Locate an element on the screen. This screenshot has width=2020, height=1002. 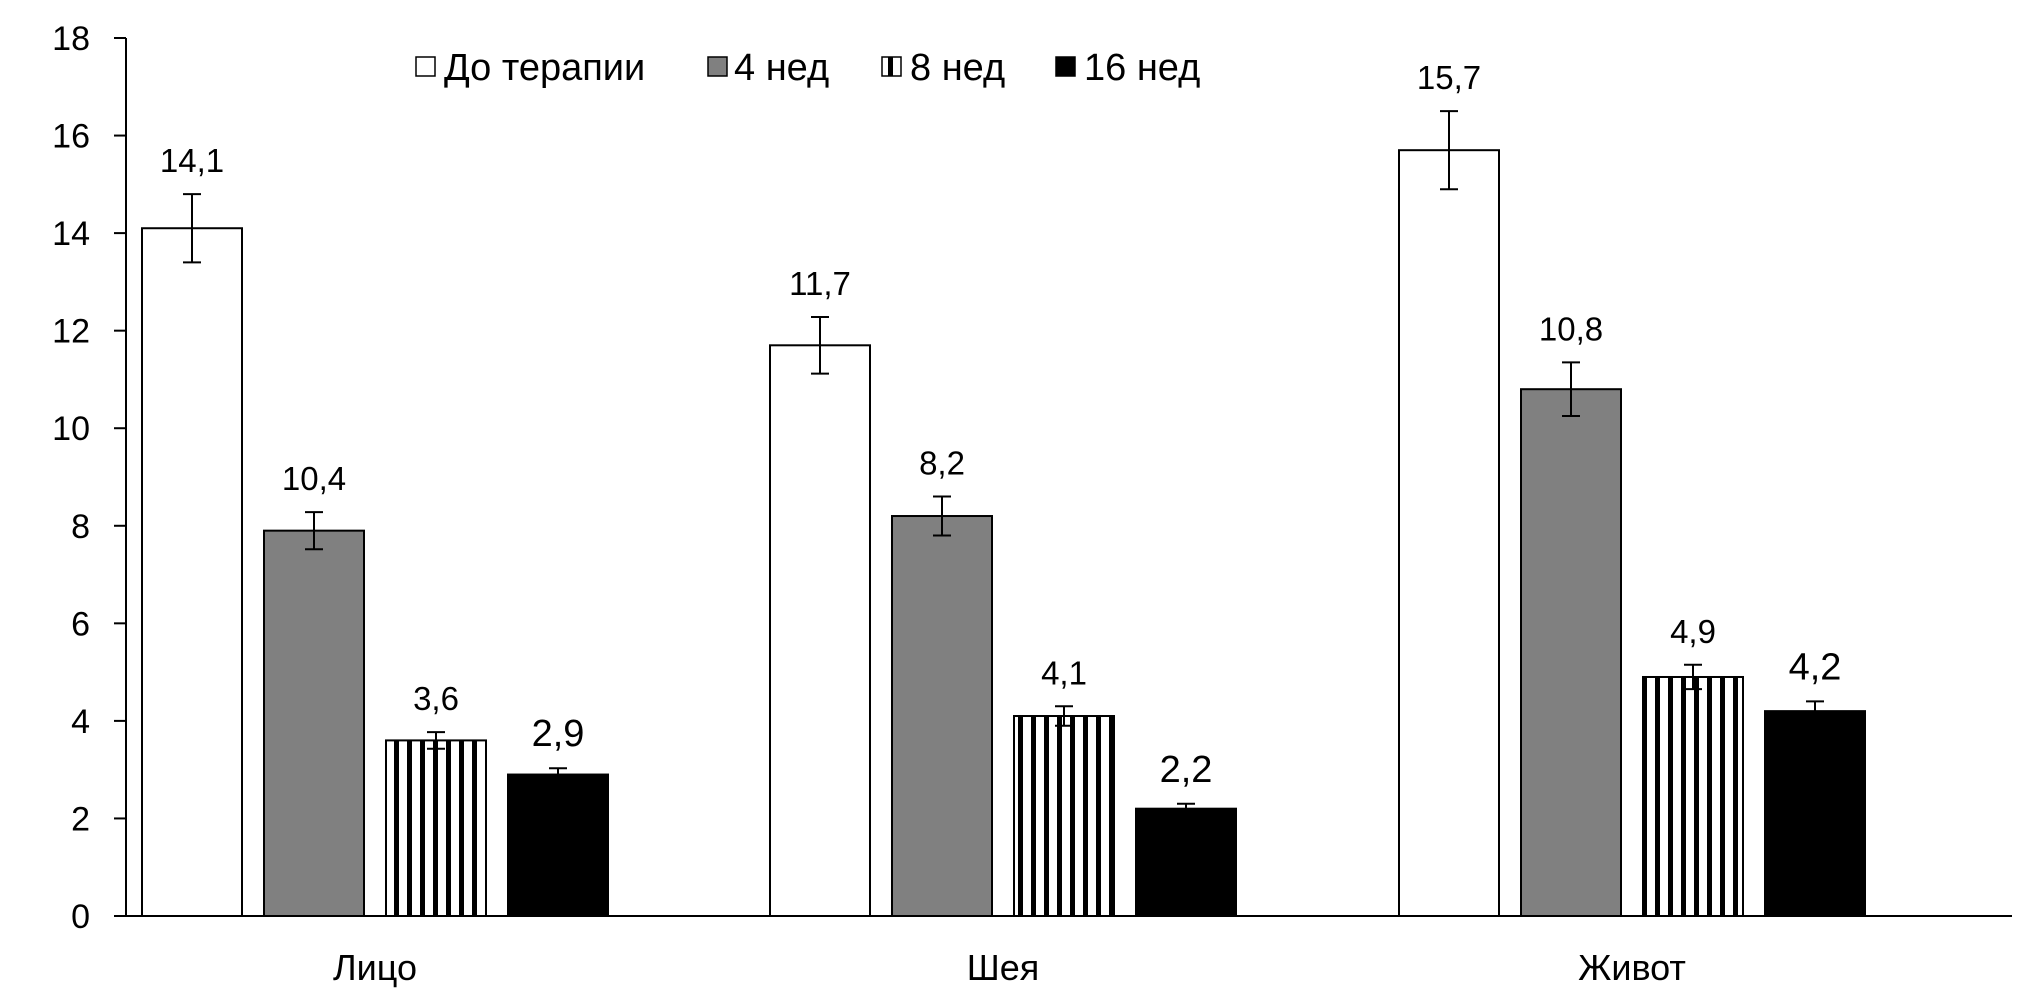
data-label: 4,2 is located at coordinates (1815, 667).